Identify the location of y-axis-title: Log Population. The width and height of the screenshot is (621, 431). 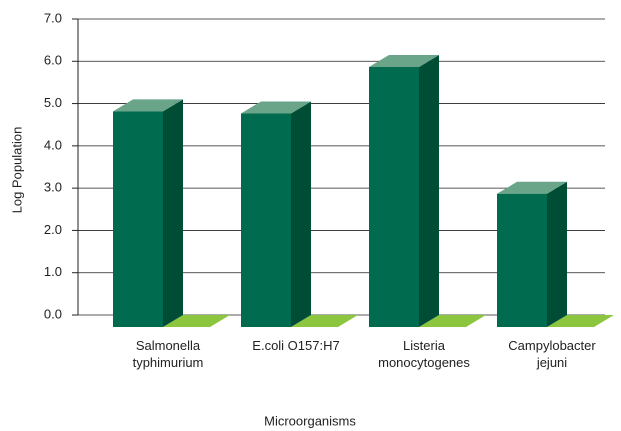
(16, 170).